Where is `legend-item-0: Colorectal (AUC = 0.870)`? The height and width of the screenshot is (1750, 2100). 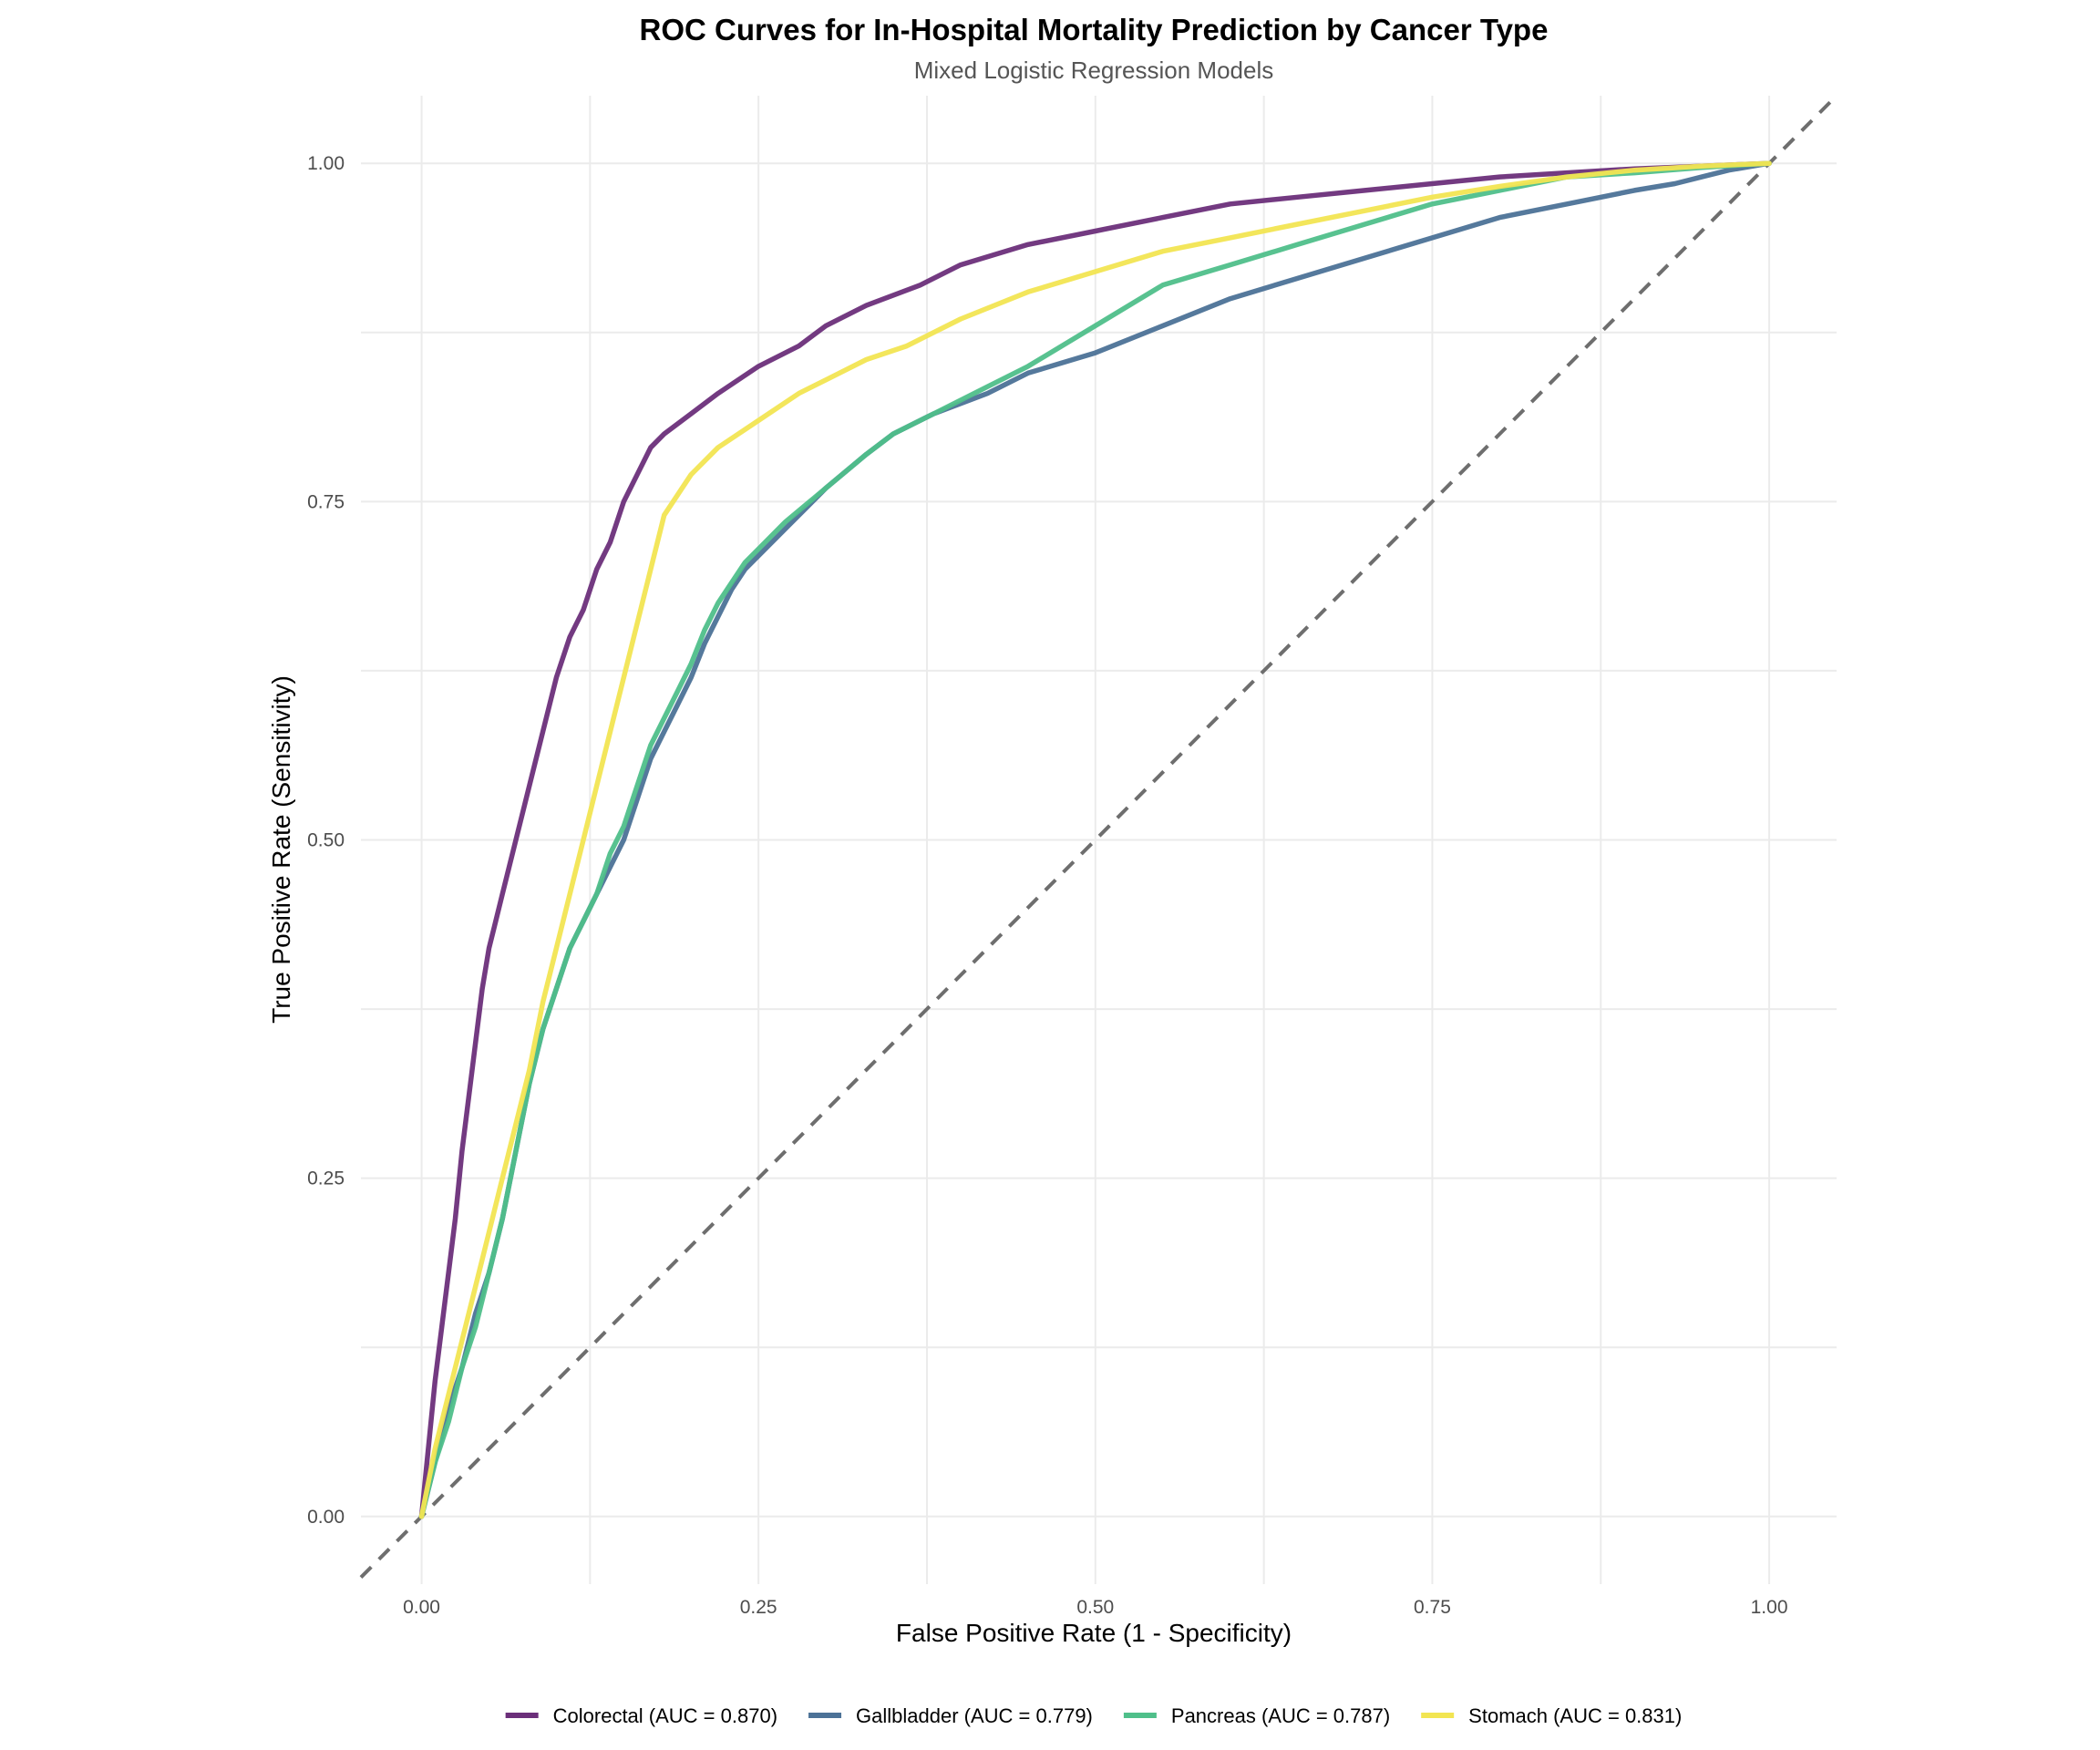
legend-item-0: Colorectal (AUC = 0.870) is located at coordinates (641, 1716).